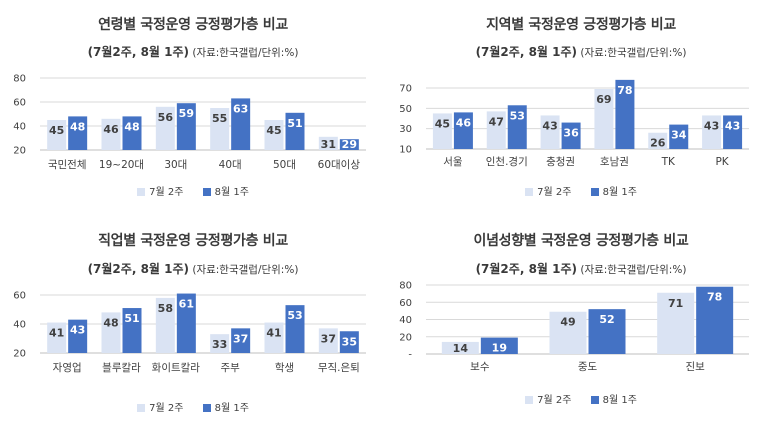 The height and width of the screenshot is (424, 773). What do you see at coordinates (110, 322) in the screenshot?
I see `data-label: 48` at bounding box center [110, 322].